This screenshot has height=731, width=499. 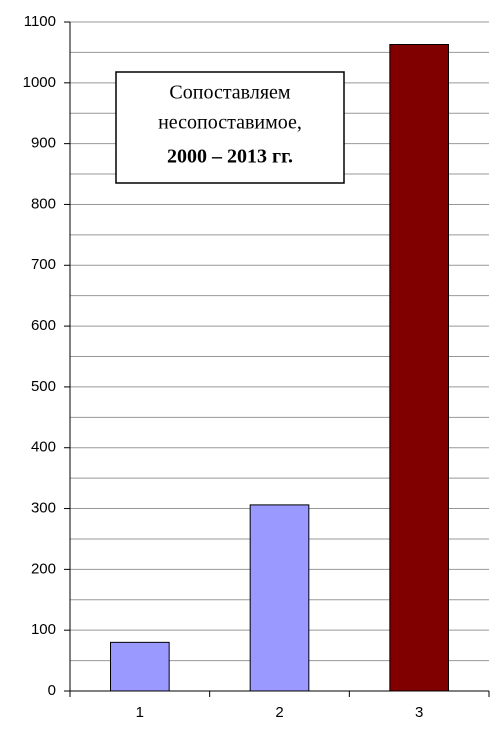 What do you see at coordinates (43, 447) in the screenshot?
I see `y-tick-label: 400` at bounding box center [43, 447].